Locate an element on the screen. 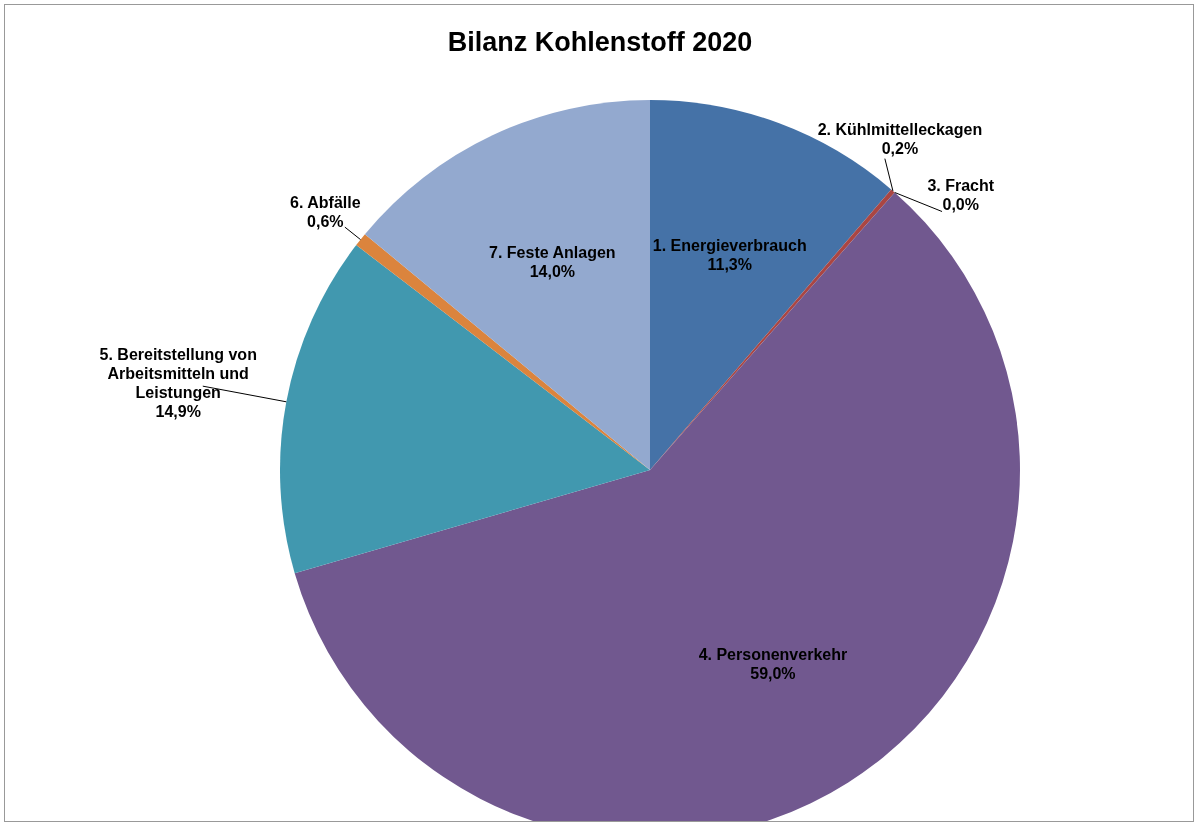 This screenshot has width=1202, height=830. text: 0,0% is located at coordinates (960, 204).